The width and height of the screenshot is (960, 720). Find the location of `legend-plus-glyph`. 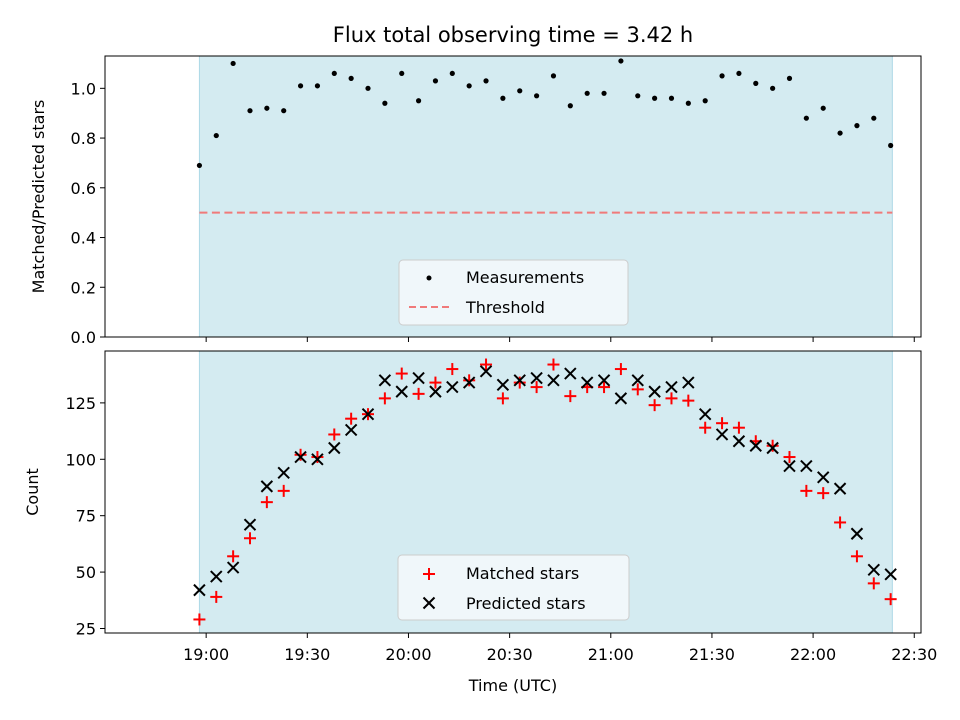

legend-plus-glyph is located at coordinates (429, 574).